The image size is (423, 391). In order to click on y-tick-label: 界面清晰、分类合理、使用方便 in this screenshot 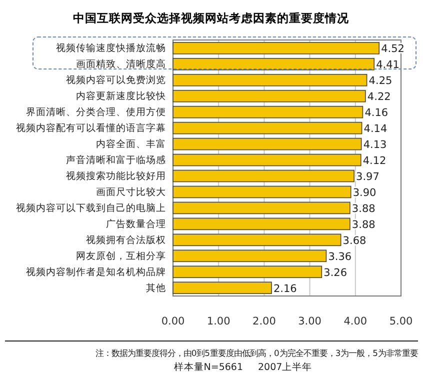, I will do `click(96, 112)`.